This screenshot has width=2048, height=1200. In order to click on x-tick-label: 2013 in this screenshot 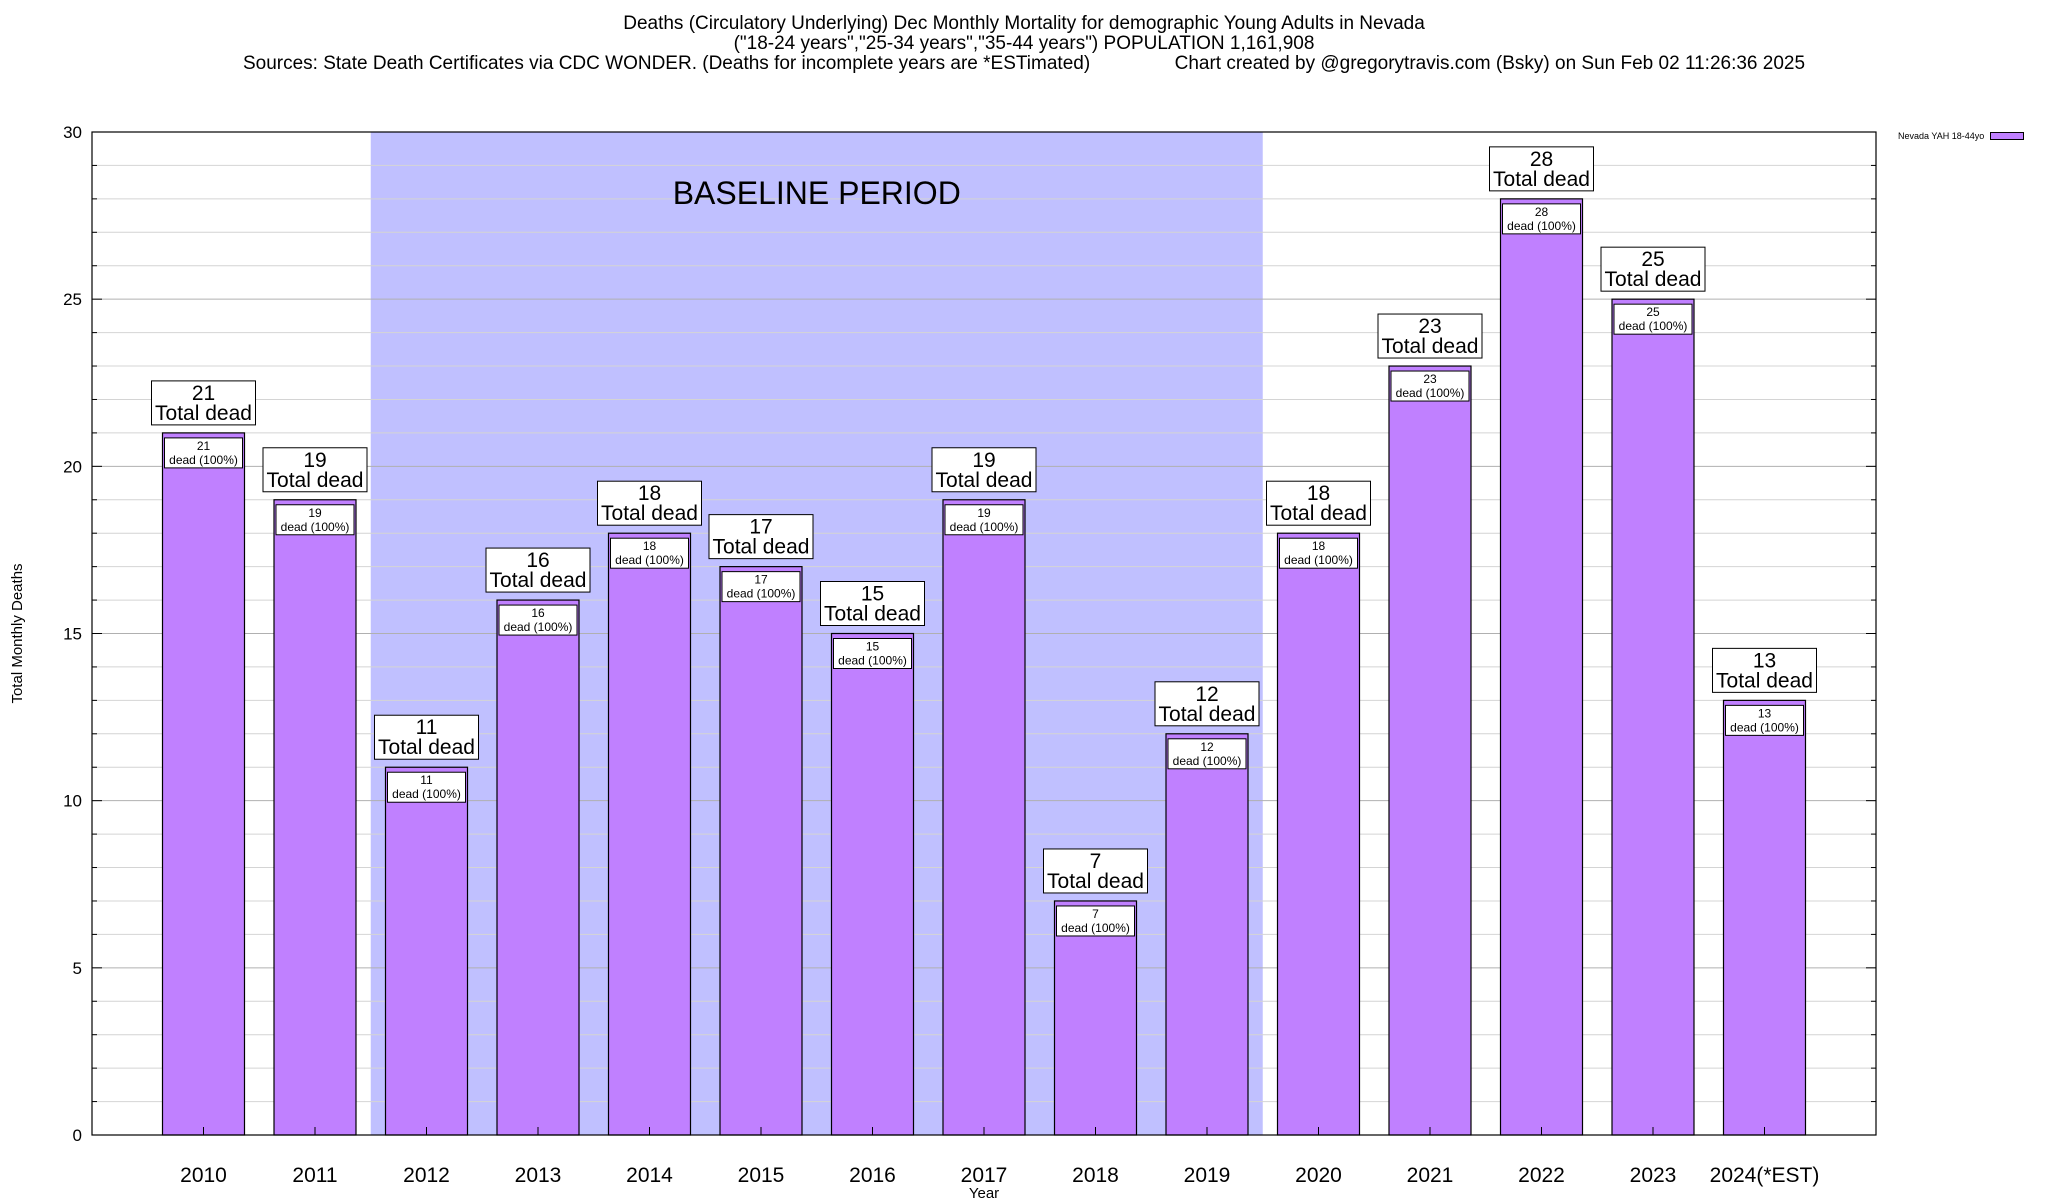, I will do `click(538, 1175)`.